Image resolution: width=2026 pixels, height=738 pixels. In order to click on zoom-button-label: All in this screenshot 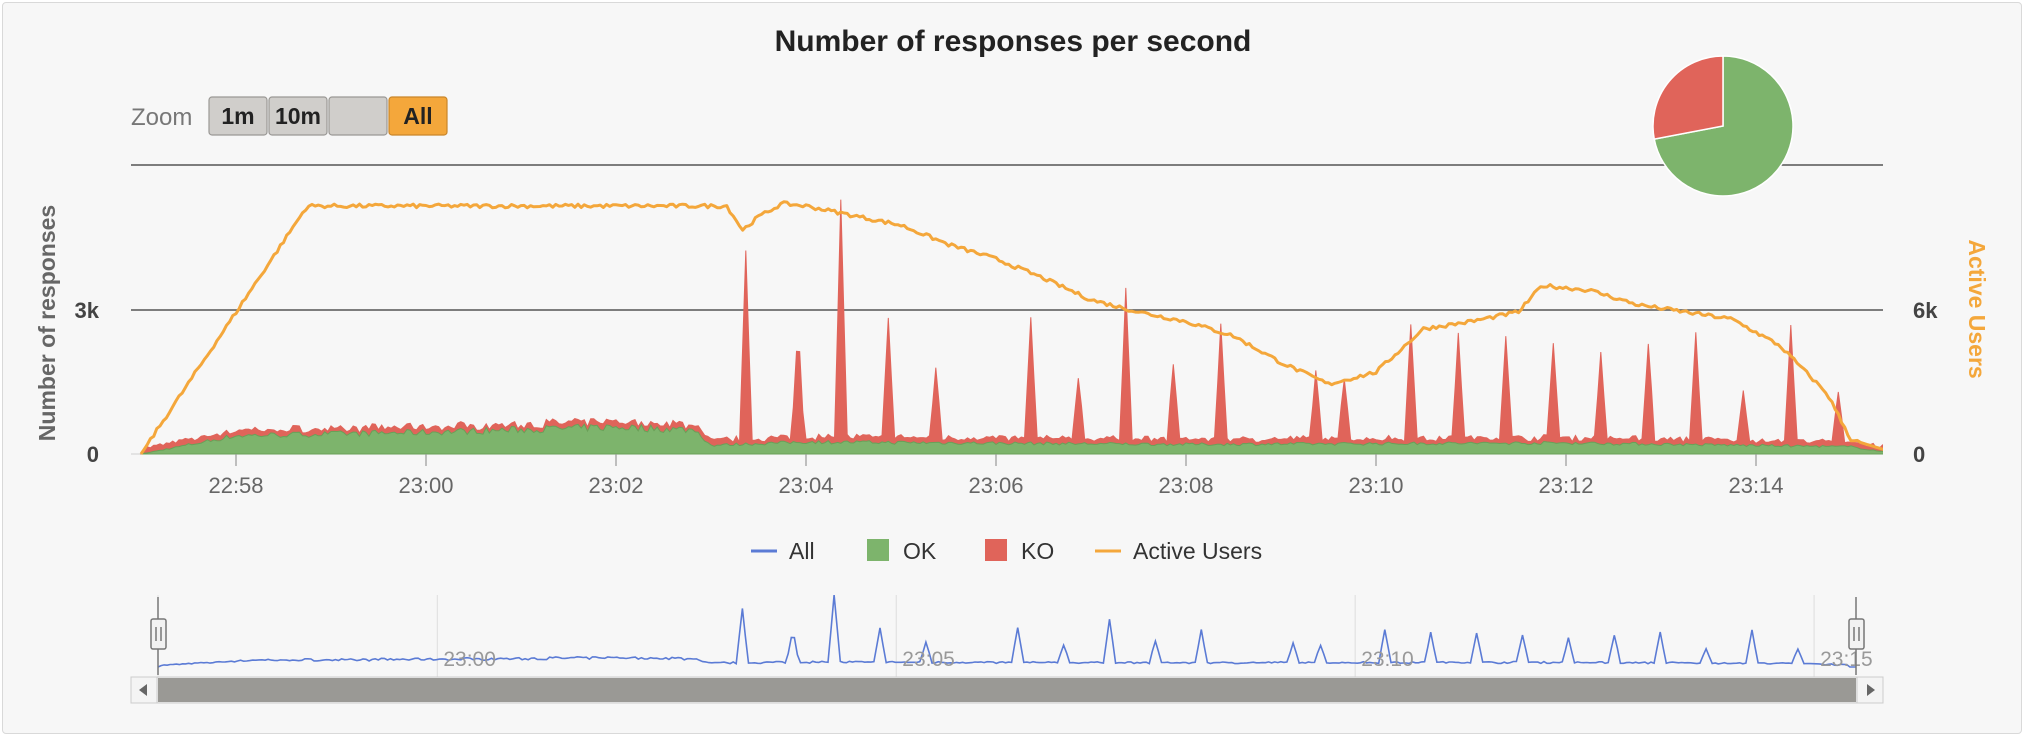, I will do `click(417, 116)`.